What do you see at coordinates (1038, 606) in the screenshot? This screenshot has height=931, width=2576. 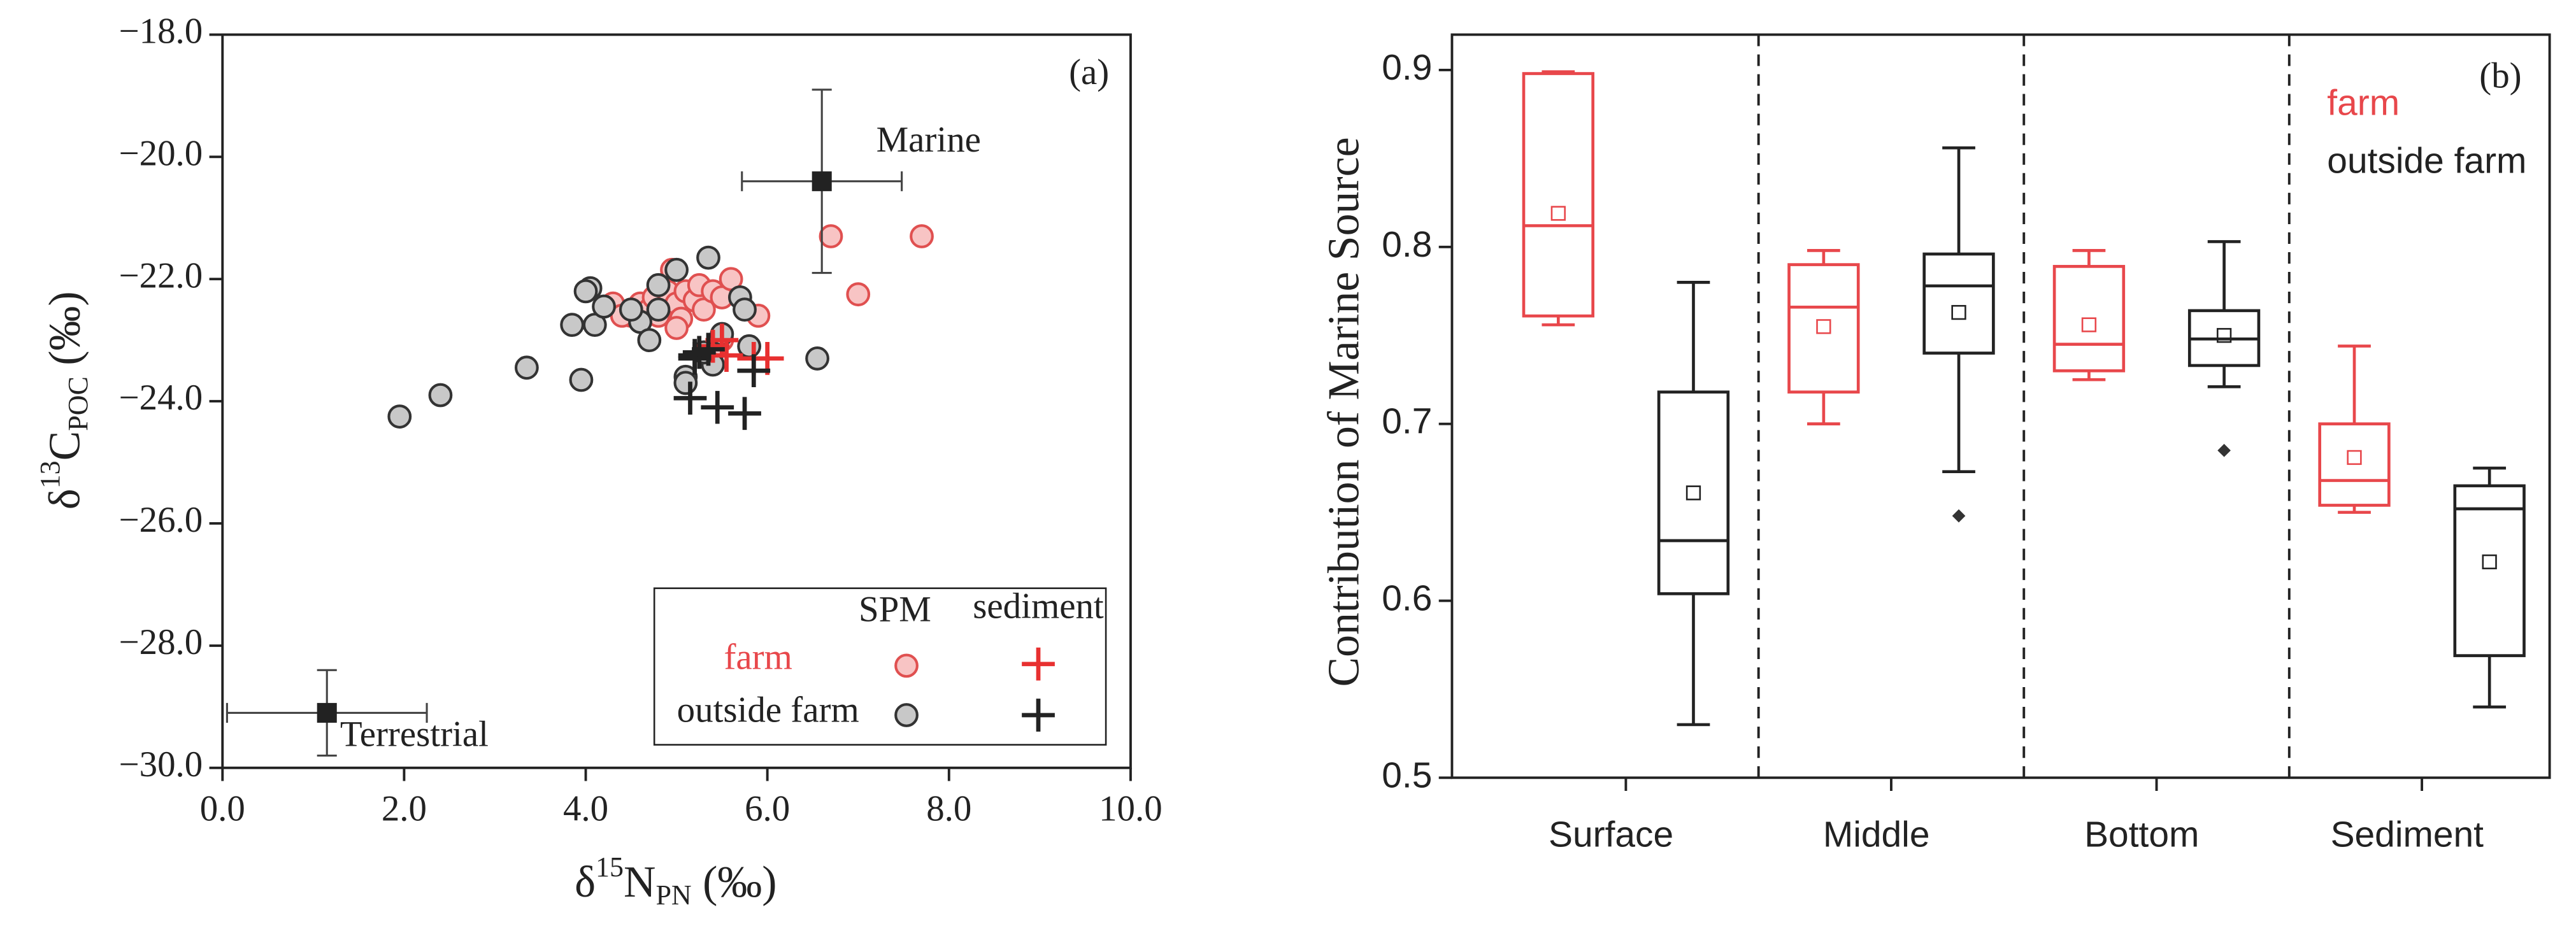 I see `legend-column: sediment` at bounding box center [1038, 606].